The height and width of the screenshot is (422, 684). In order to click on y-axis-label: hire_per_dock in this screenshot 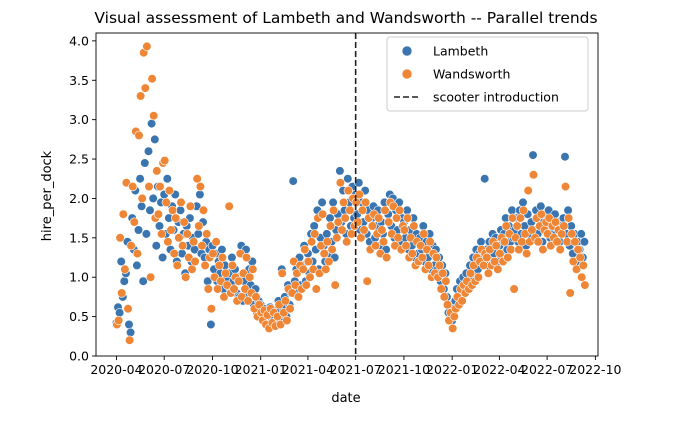, I will do `click(47, 195)`.